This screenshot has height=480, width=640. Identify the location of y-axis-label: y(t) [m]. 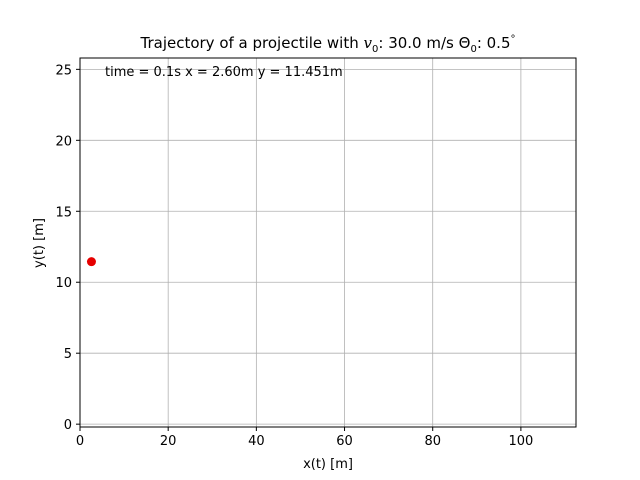
(39, 243).